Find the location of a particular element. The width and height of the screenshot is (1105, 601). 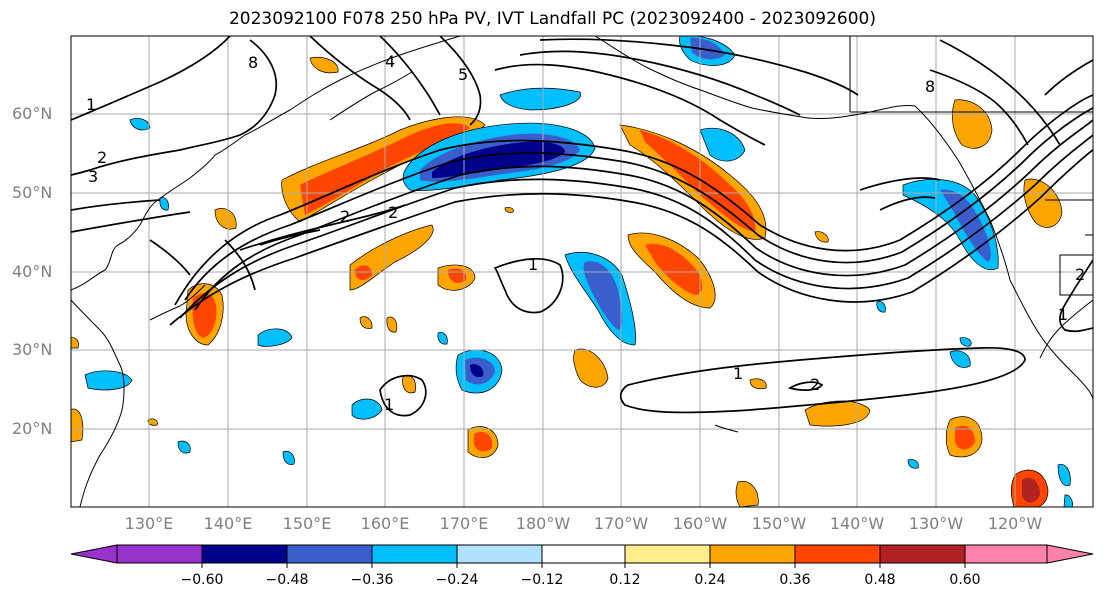

lon-label: 140°W is located at coordinates (857, 523).